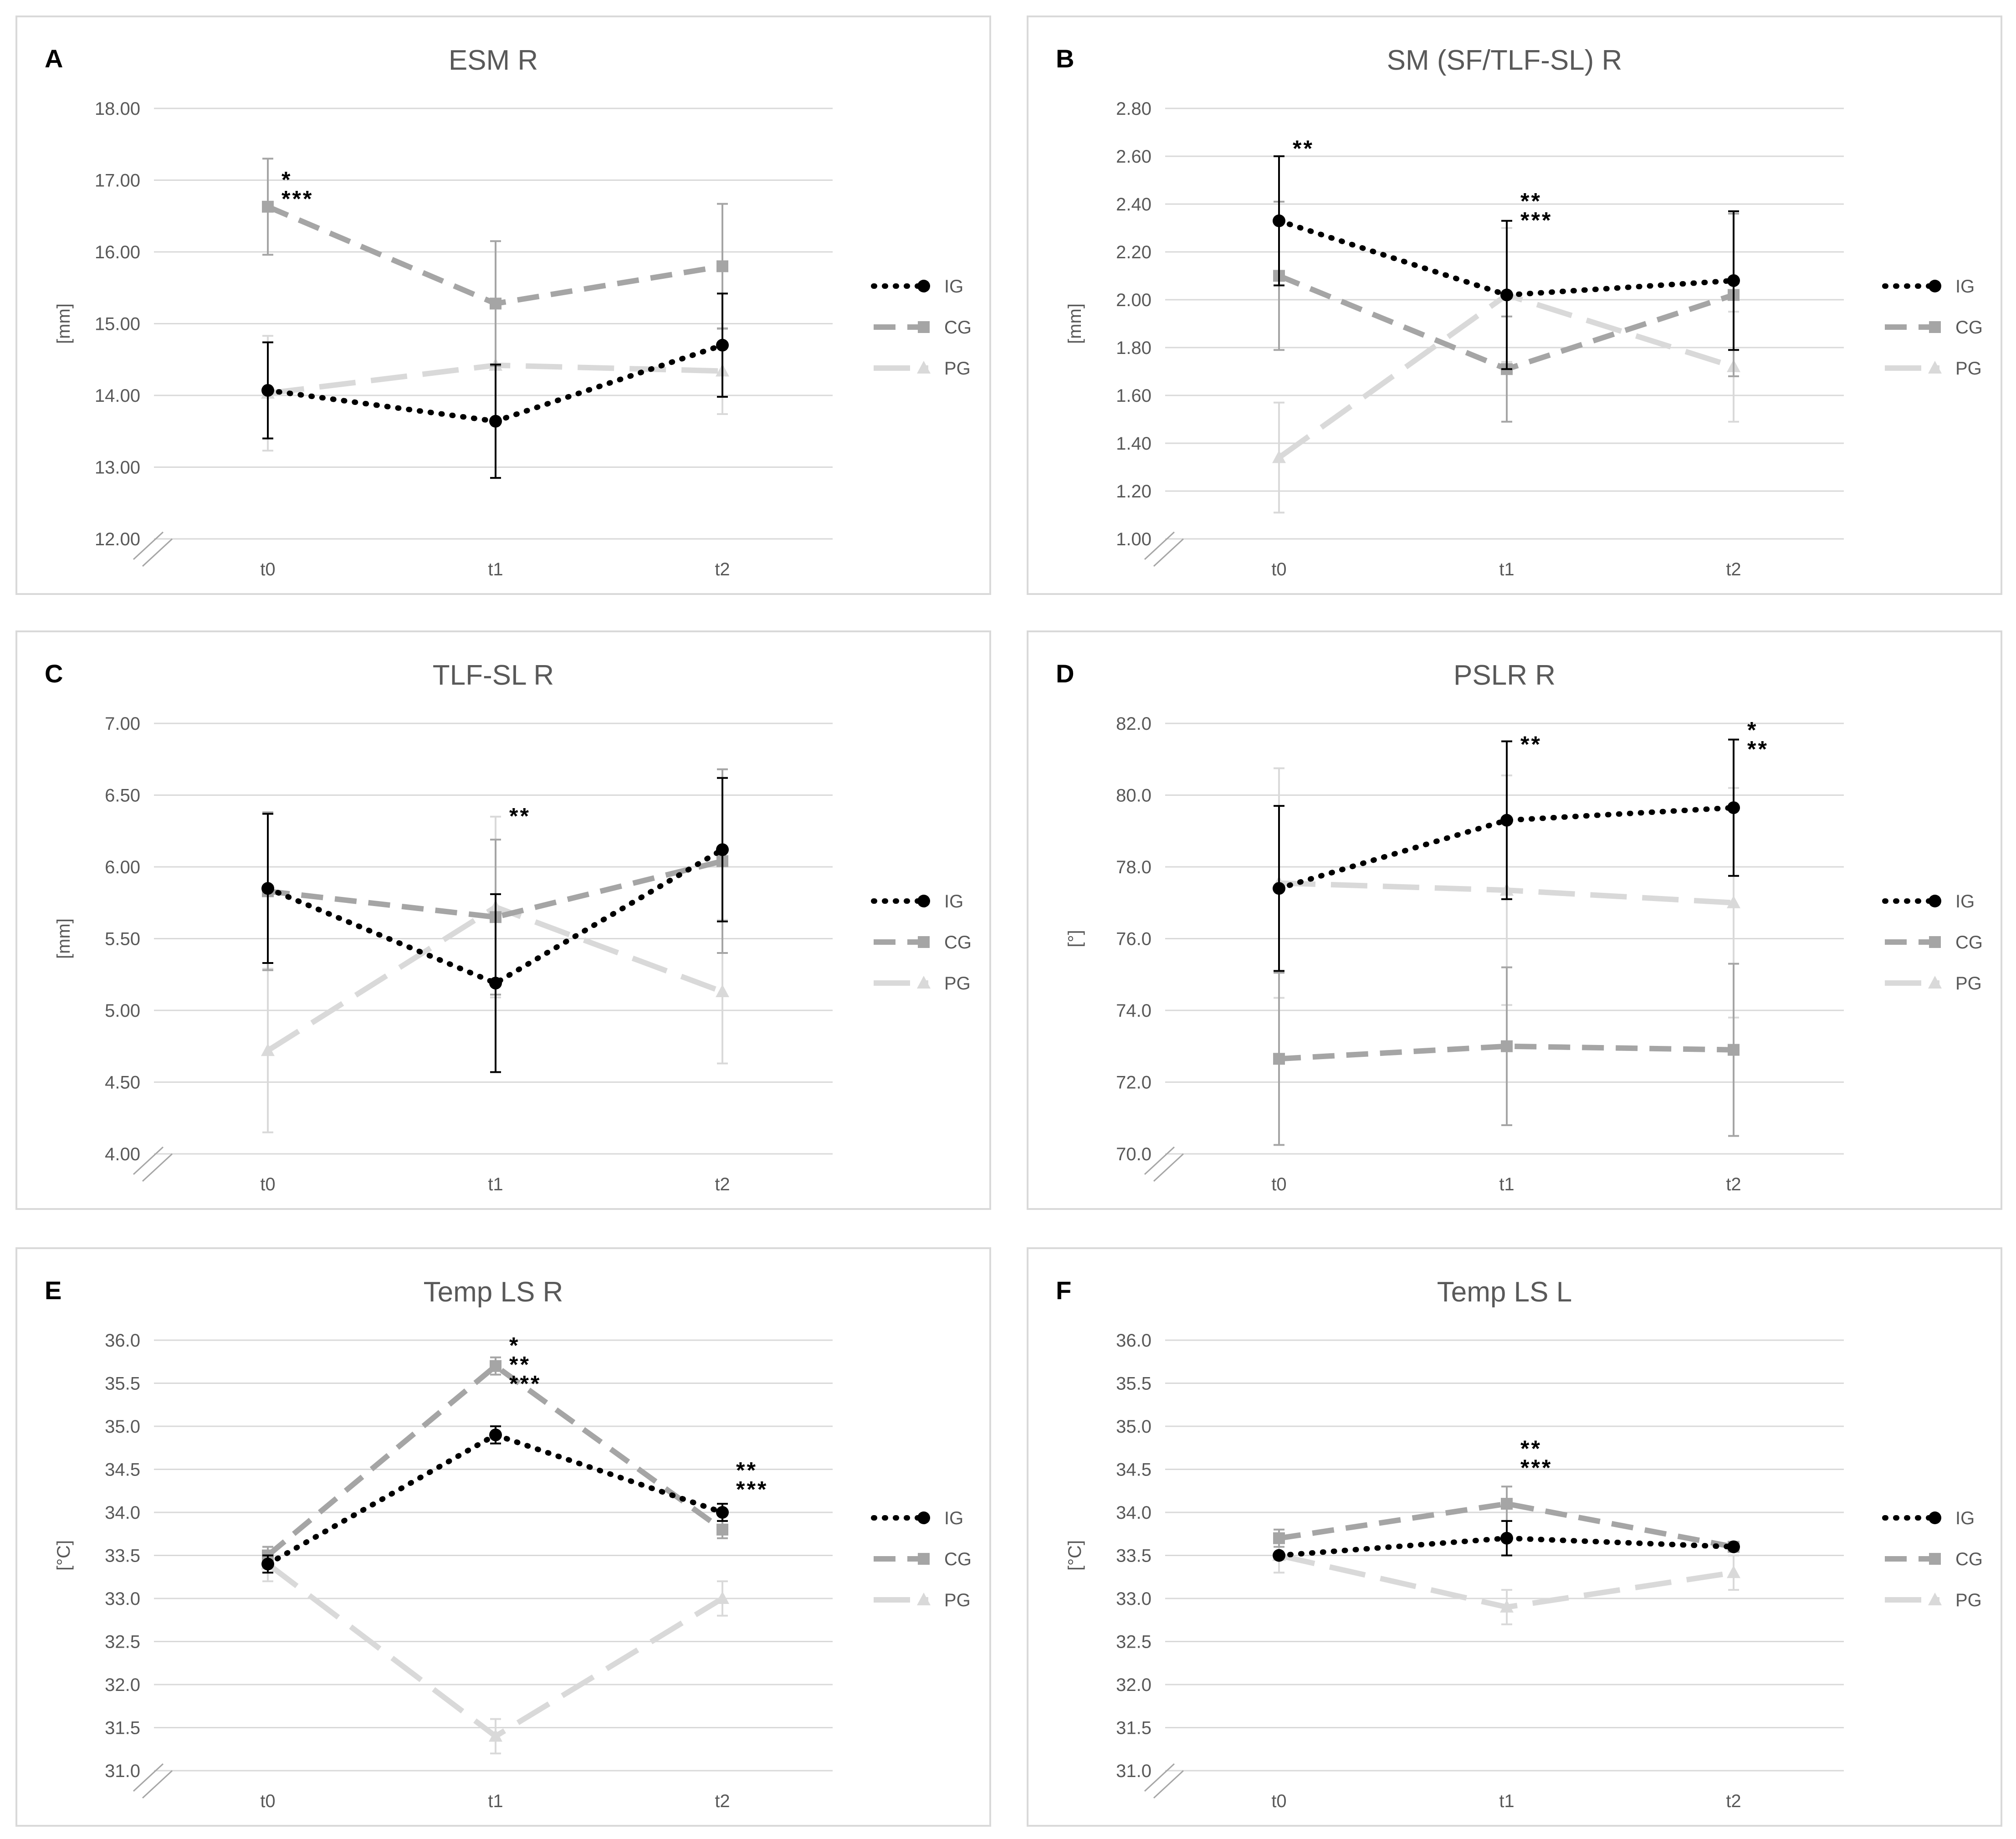  What do you see at coordinates (1133, 1011) in the screenshot?
I see `y-tick-label: 74.0` at bounding box center [1133, 1011].